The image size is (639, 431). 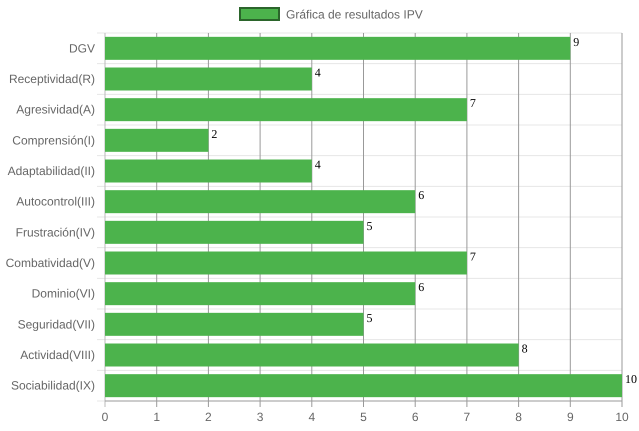 What do you see at coordinates (364, 417) in the screenshot?
I see `x-tick-label: 5` at bounding box center [364, 417].